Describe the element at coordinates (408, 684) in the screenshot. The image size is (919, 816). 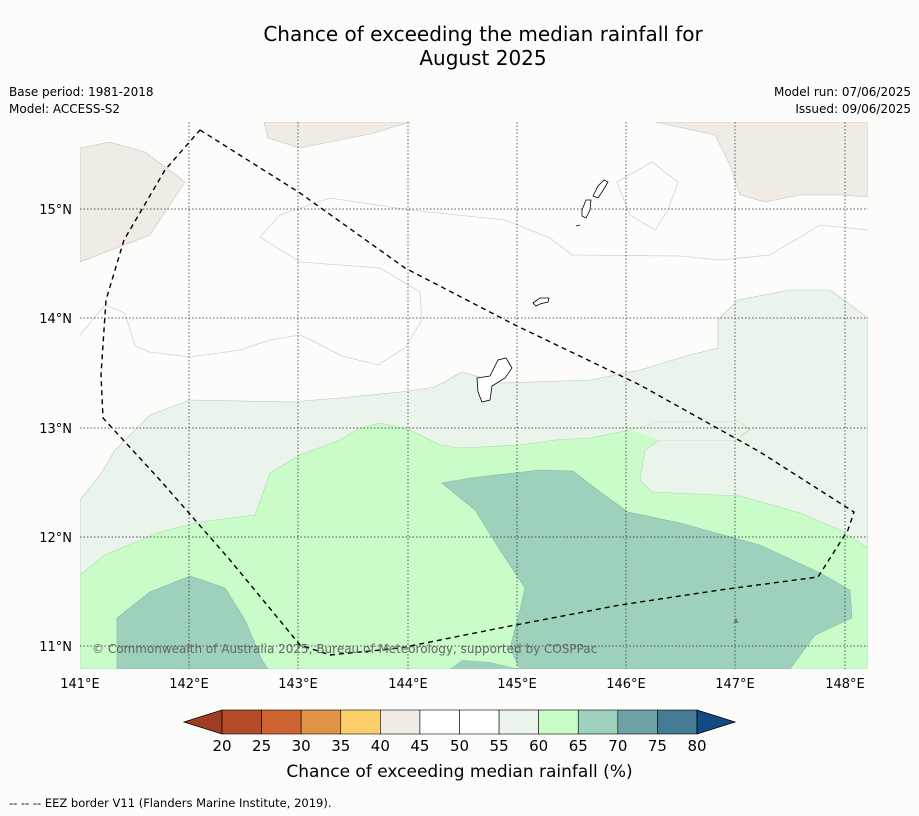
I see `lon-label: 144°E` at that location.